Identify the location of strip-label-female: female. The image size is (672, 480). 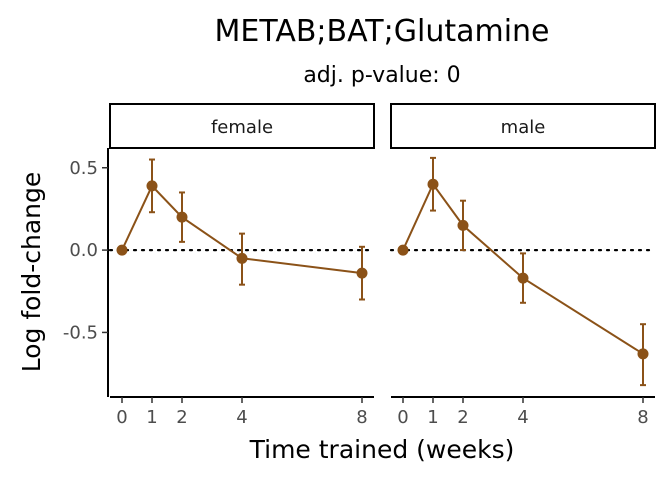
(242, 127).